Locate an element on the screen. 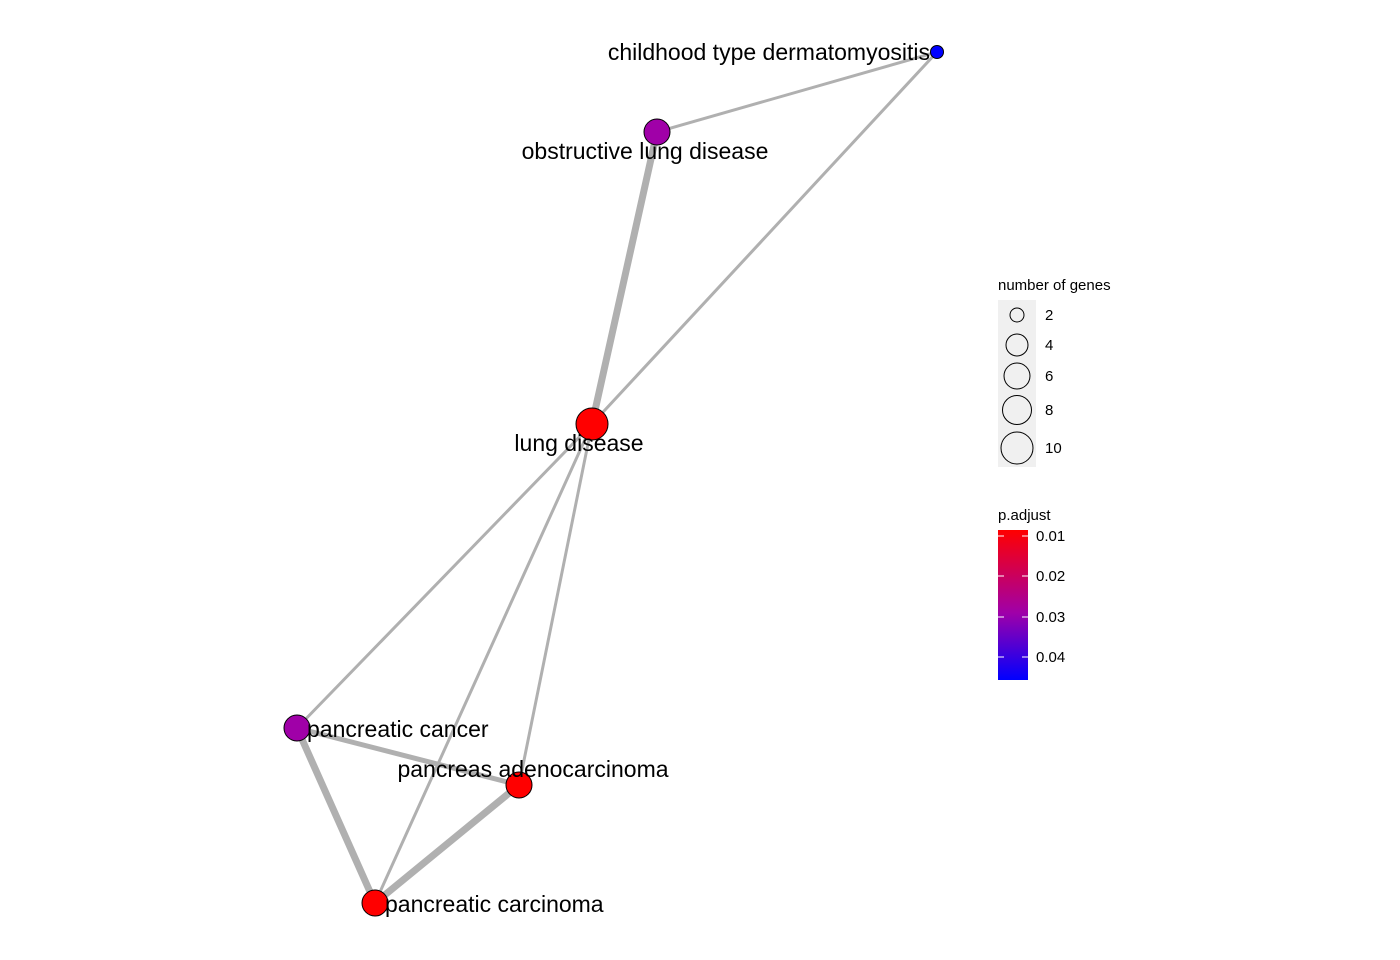 The width and height of the screenshot is (1400, 960). node-pcarcinoma is located at coordinates (375, 903).